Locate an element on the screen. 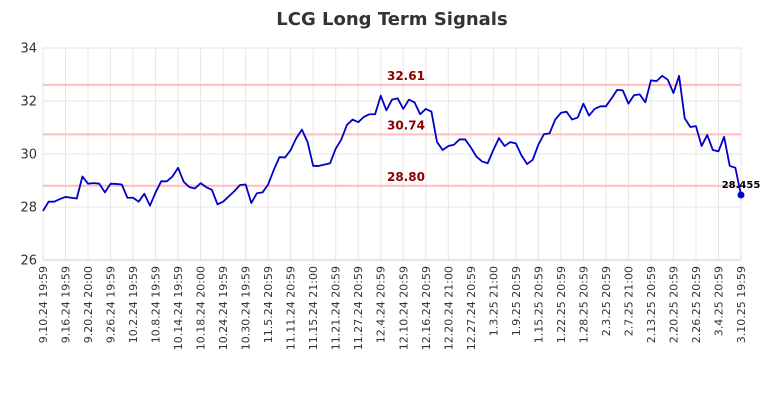  x-tick-label: 11.21.24 20:59 is located at coordinates (336, 308).